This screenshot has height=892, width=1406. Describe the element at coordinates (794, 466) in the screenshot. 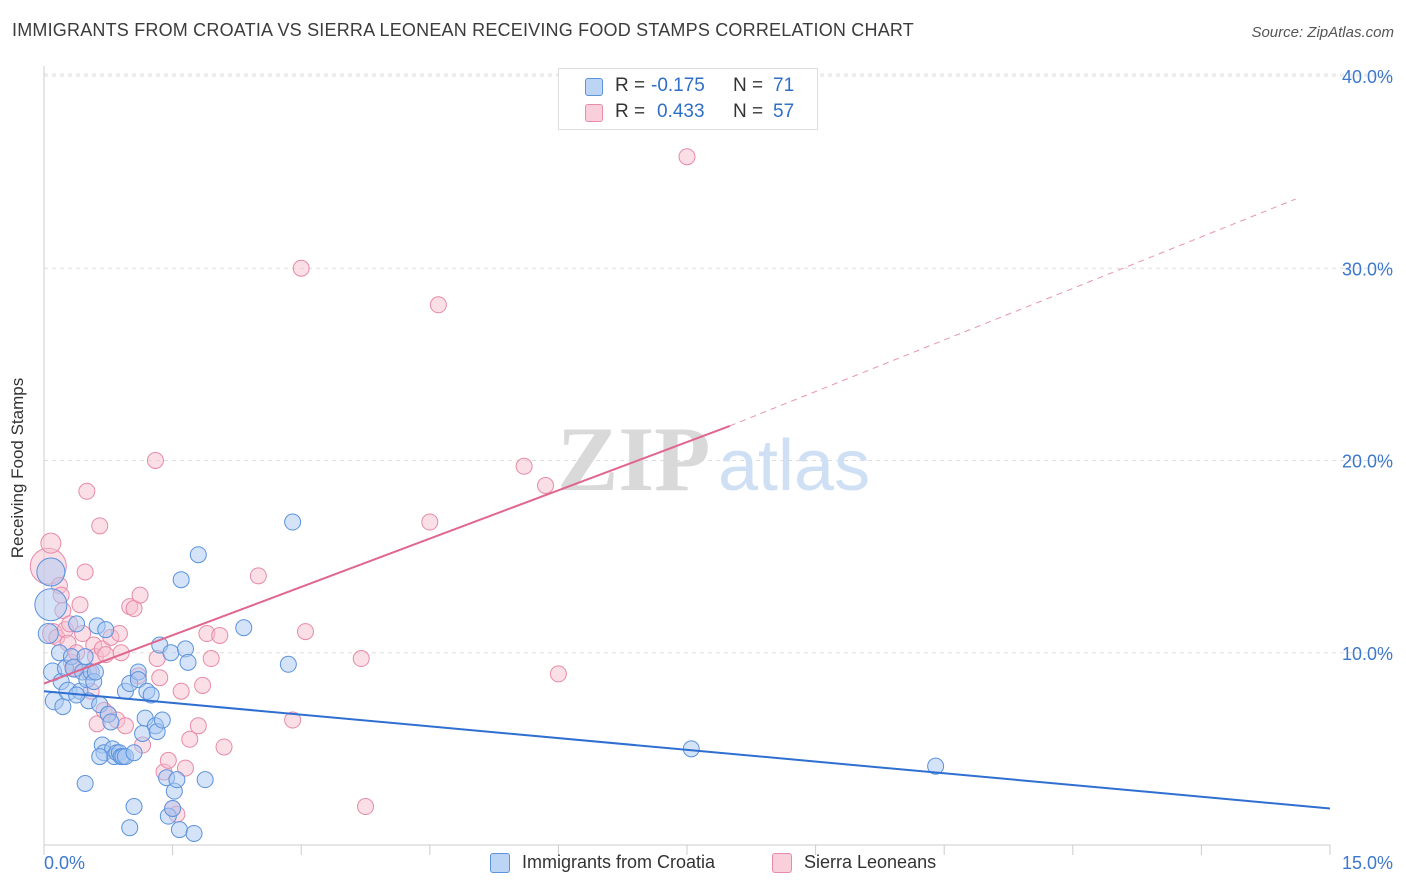

I see `watermark-atlas: atlas` at that location.